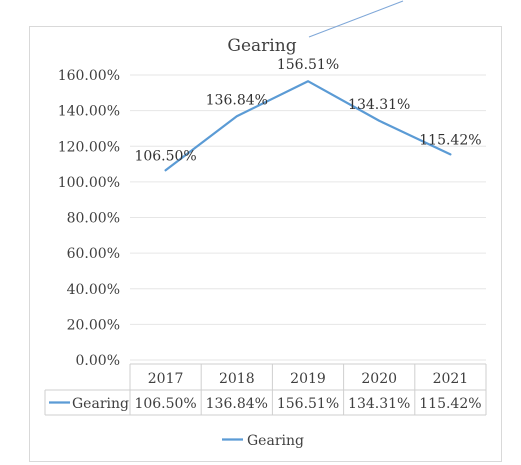  What do you see at coordinates (165, 404) in the screenshot?
I see `table-value-cell: 106.50%` at bounding box center [165, 404].